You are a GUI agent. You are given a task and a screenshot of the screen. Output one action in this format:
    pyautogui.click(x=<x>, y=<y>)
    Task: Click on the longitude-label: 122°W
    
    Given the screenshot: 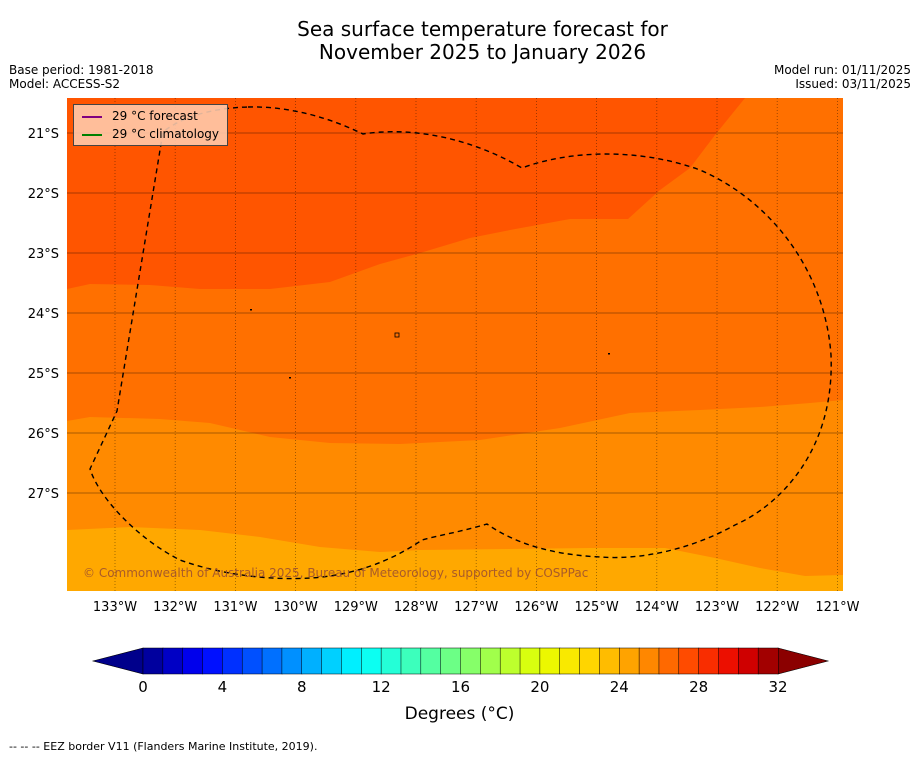 What is the action you would take?
    pyautogui.click(x=777, y=607)
    